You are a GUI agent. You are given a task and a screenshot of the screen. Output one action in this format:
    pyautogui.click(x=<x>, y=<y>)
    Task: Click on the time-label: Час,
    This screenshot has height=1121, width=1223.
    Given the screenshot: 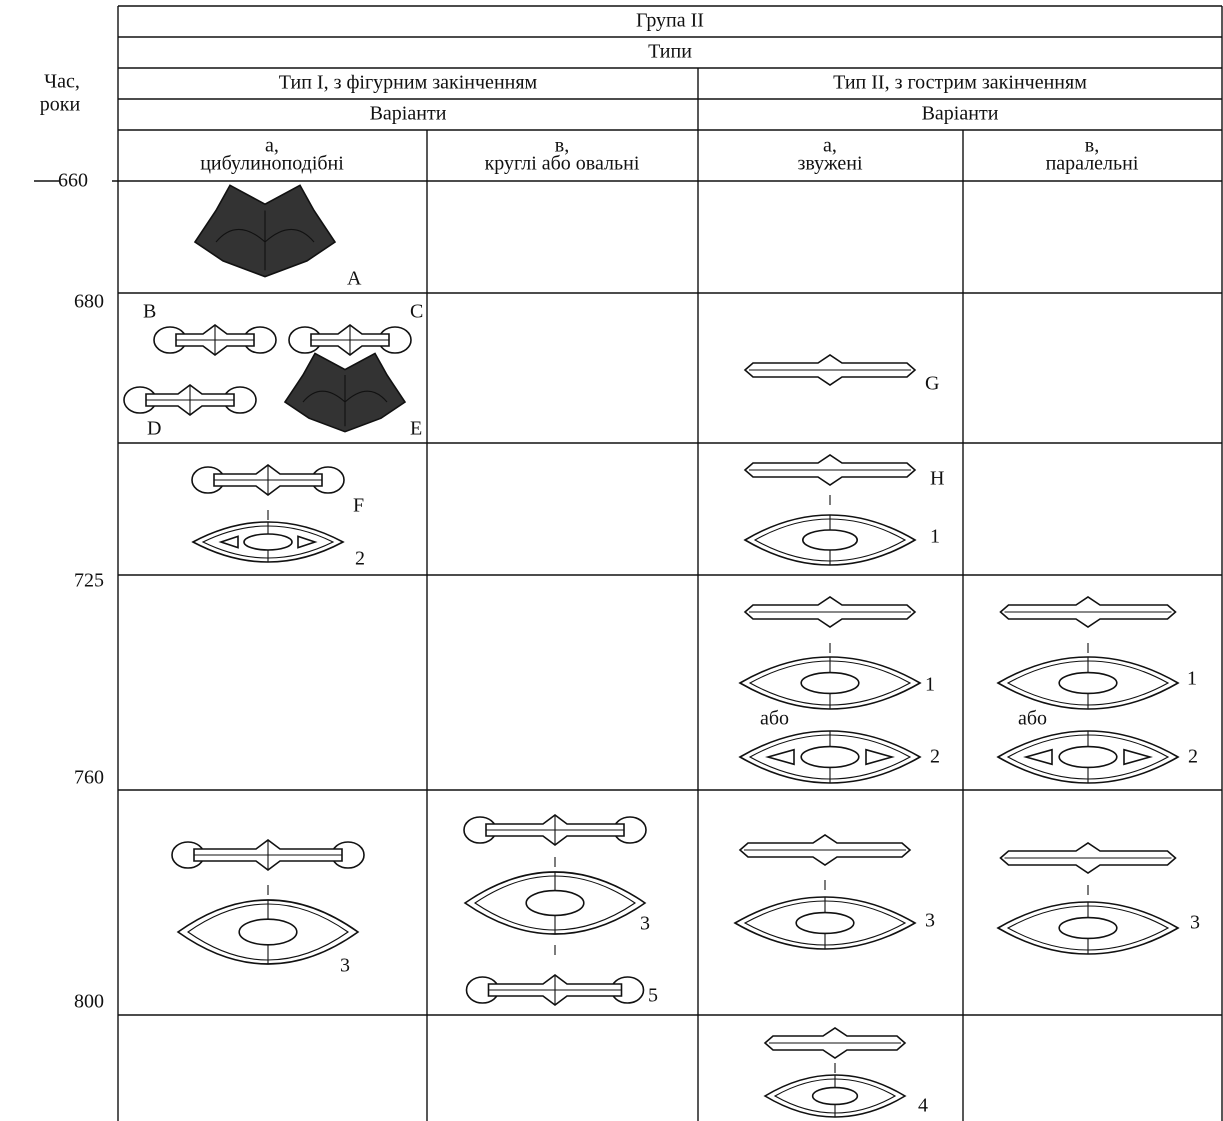 What is the action you would take?
    pyautogui.click(x=62, y=82)
    